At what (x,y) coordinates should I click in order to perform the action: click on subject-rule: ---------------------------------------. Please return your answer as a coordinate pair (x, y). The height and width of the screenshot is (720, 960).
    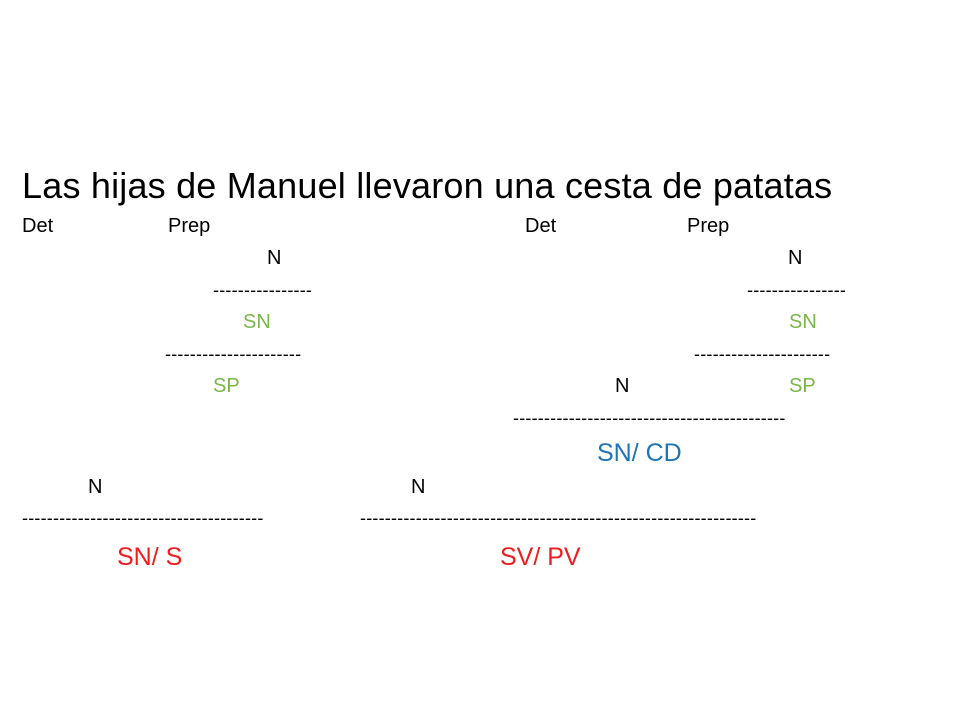
    Looking at the image, I should click on (143, 518).